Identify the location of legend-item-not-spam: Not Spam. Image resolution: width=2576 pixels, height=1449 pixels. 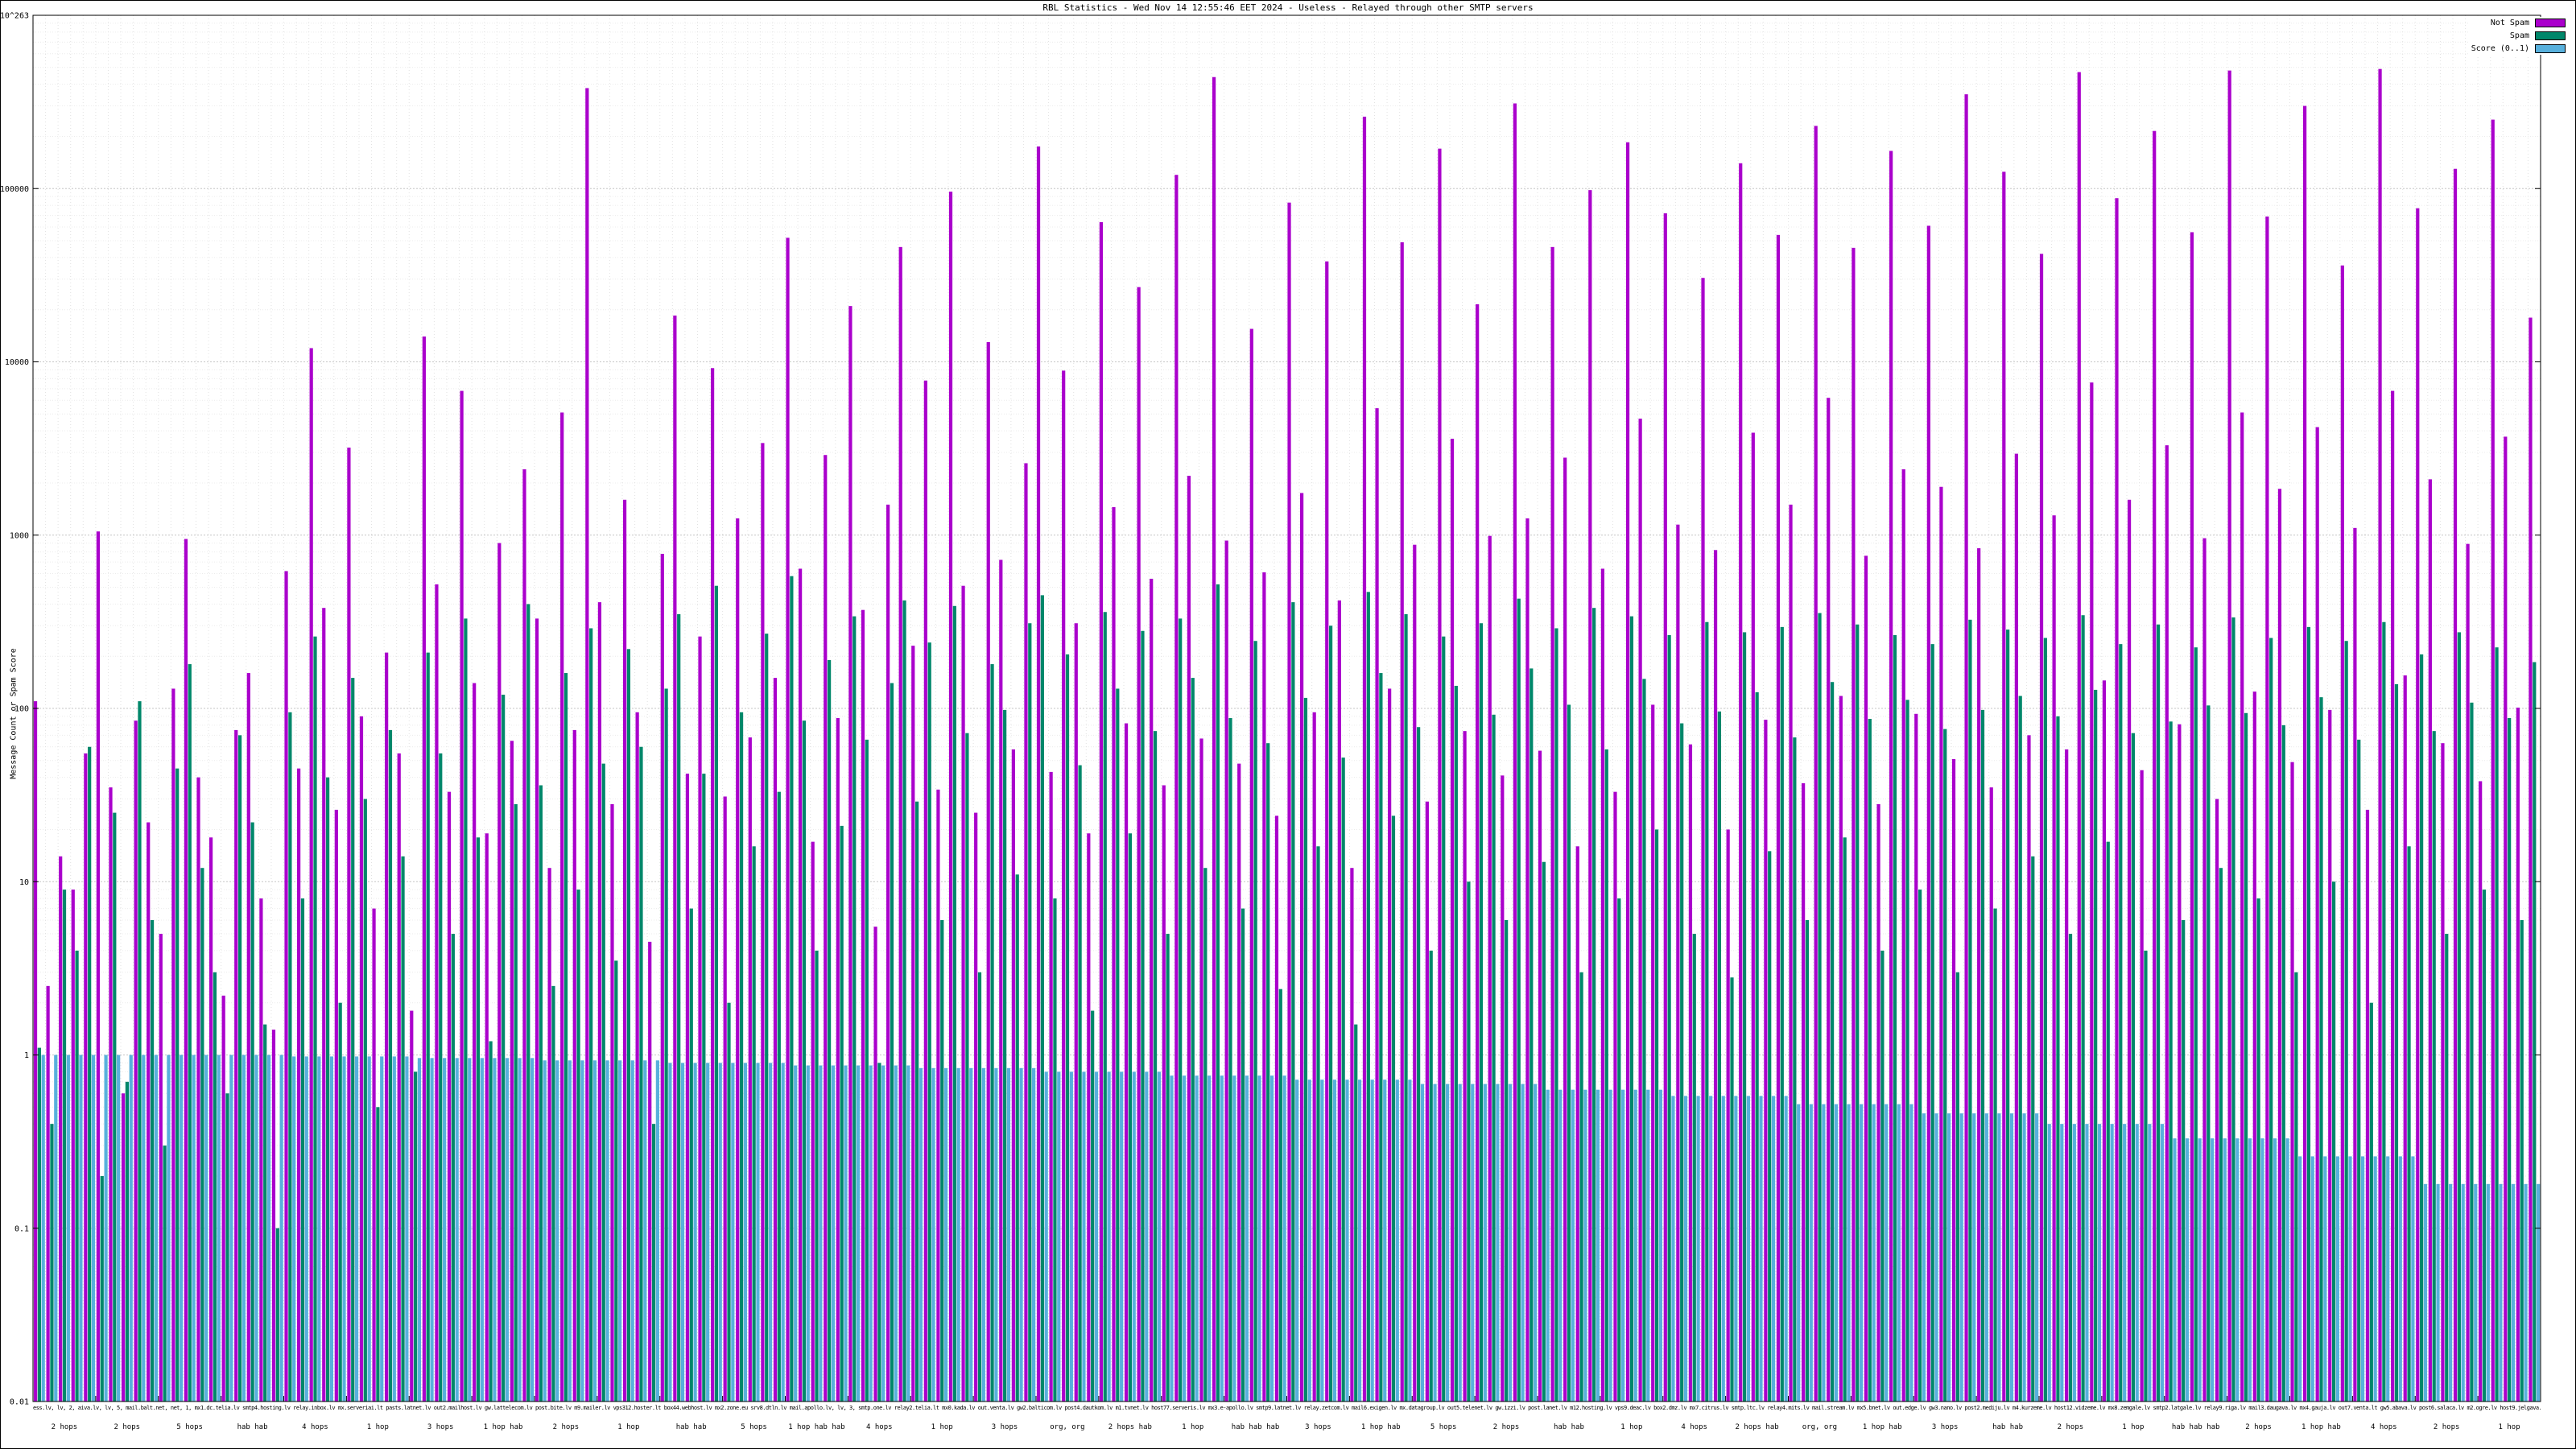
(2528, 23).